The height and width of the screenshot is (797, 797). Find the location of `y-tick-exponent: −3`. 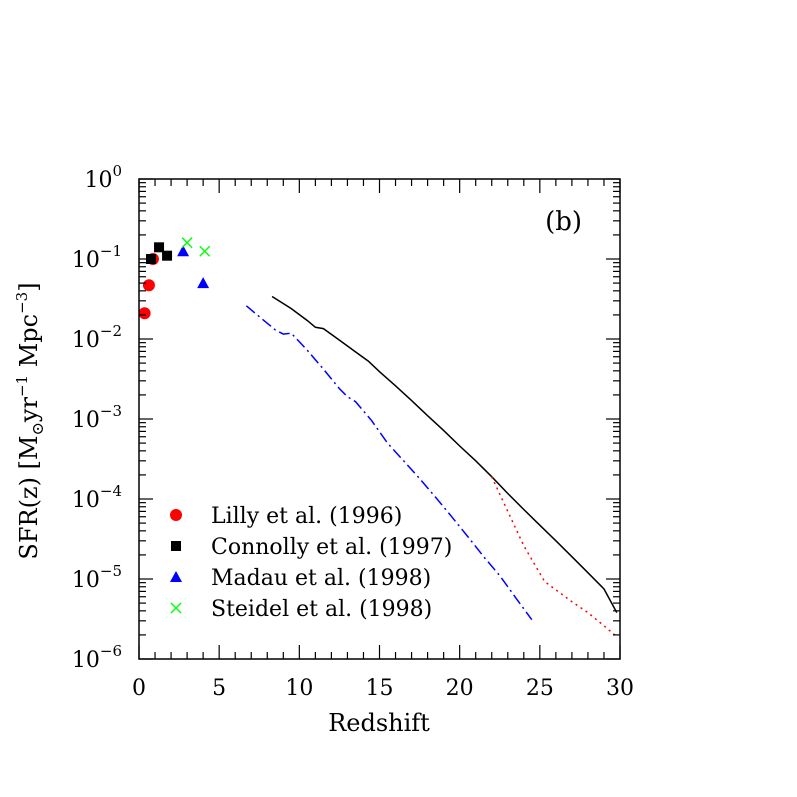

y-tick-exponent: −3 is located at coordinates (111, 411).